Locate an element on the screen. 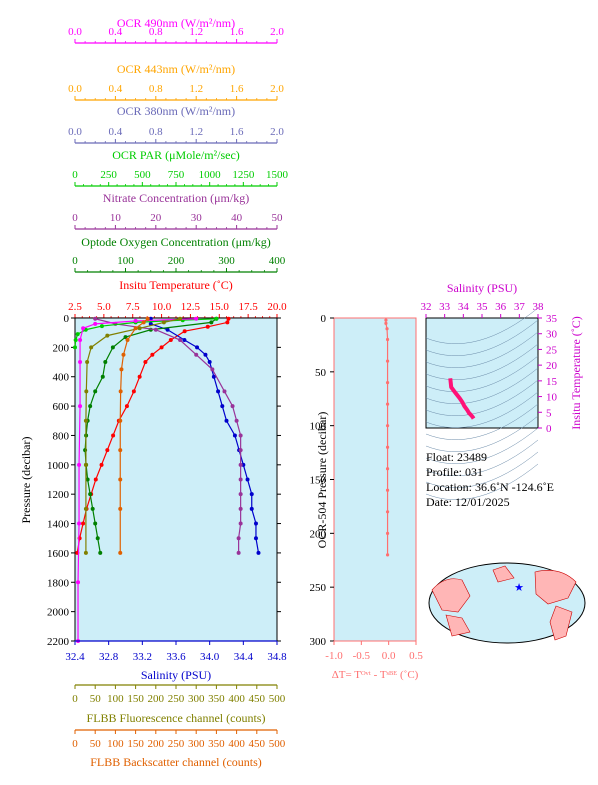 This screenshot has width=598, height=785. top-axis-ocr490-tick-label: 1.2 is located at coordinates (196, 32).